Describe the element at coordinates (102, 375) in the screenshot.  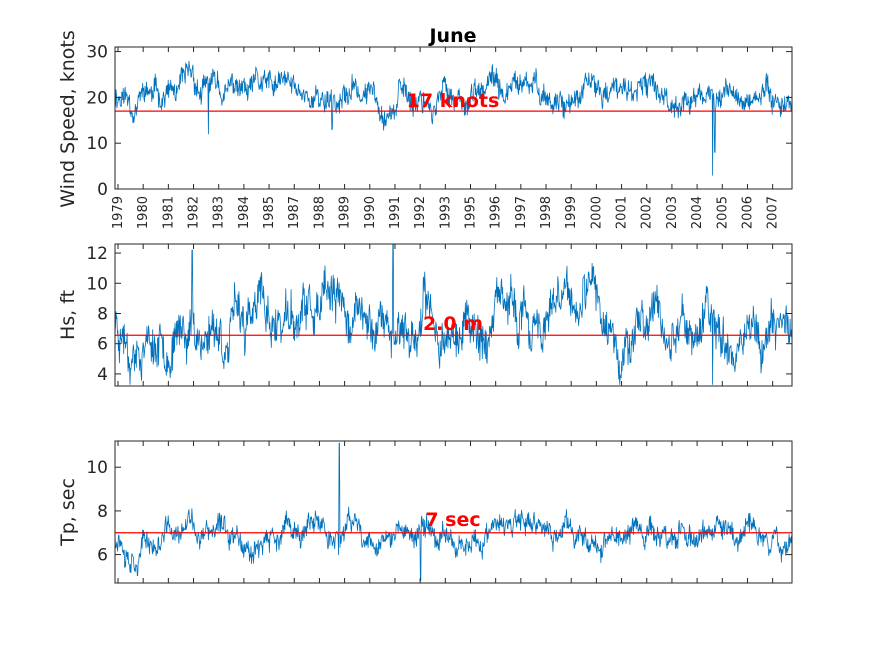
I see `y-tick-label: 4` at that location.